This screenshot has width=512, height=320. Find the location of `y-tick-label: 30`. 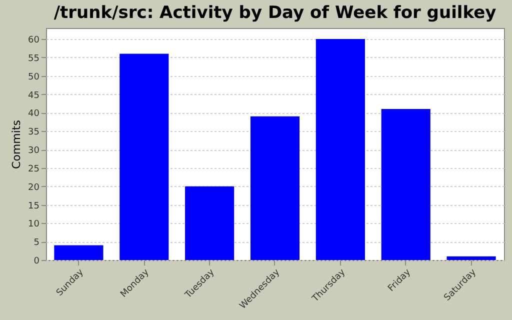

y-tick-label: 30 is located at coordinates (34, 151).